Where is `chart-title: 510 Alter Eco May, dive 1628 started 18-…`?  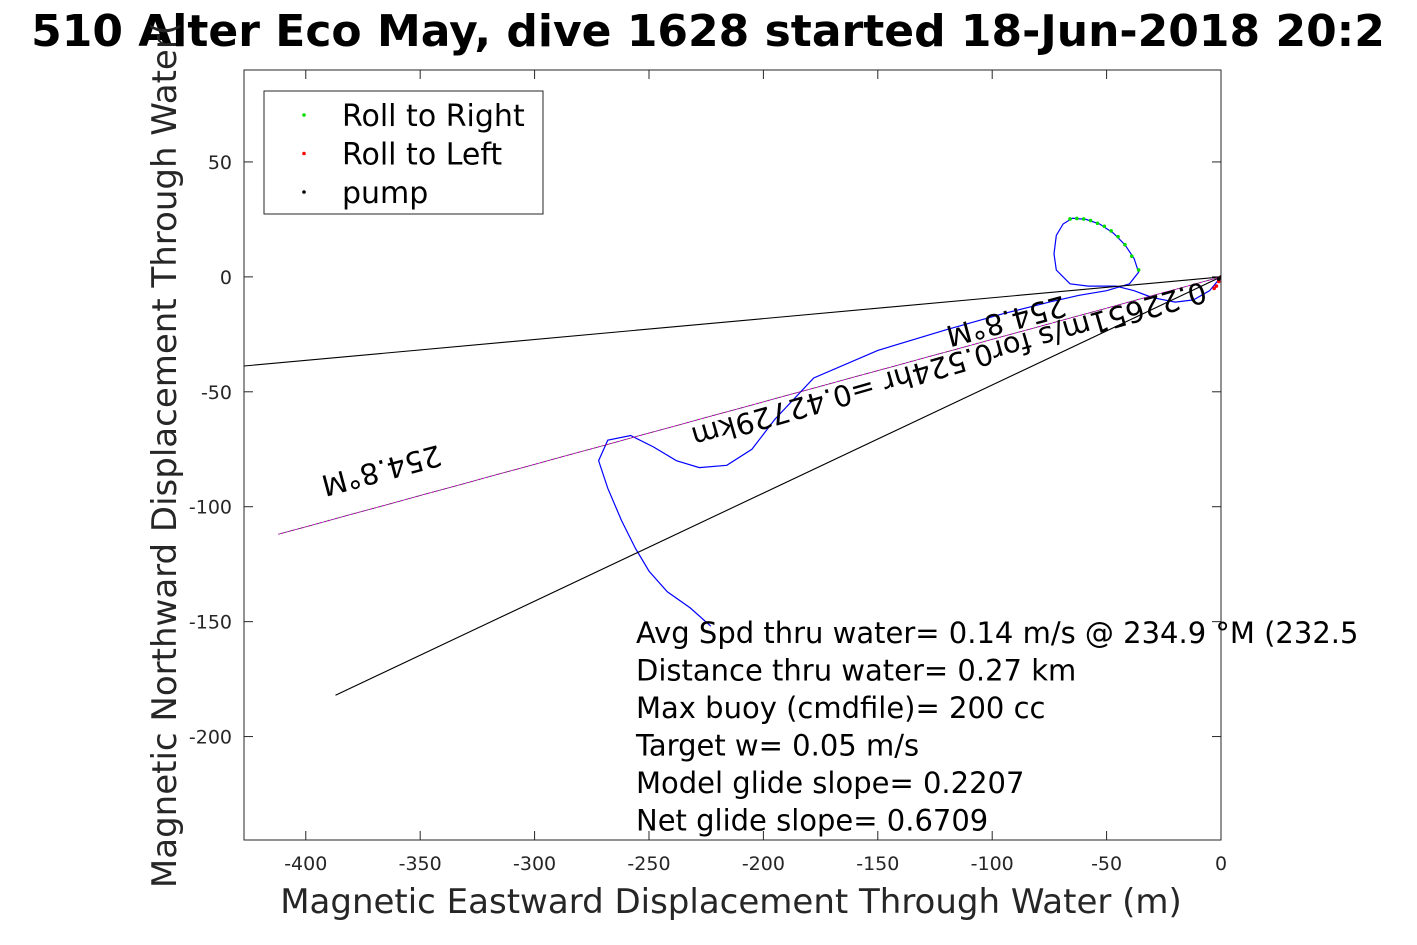 chart-title: 510 Alter Eco May, dive 1628 started 18-… is located at coordinates (708, 31).